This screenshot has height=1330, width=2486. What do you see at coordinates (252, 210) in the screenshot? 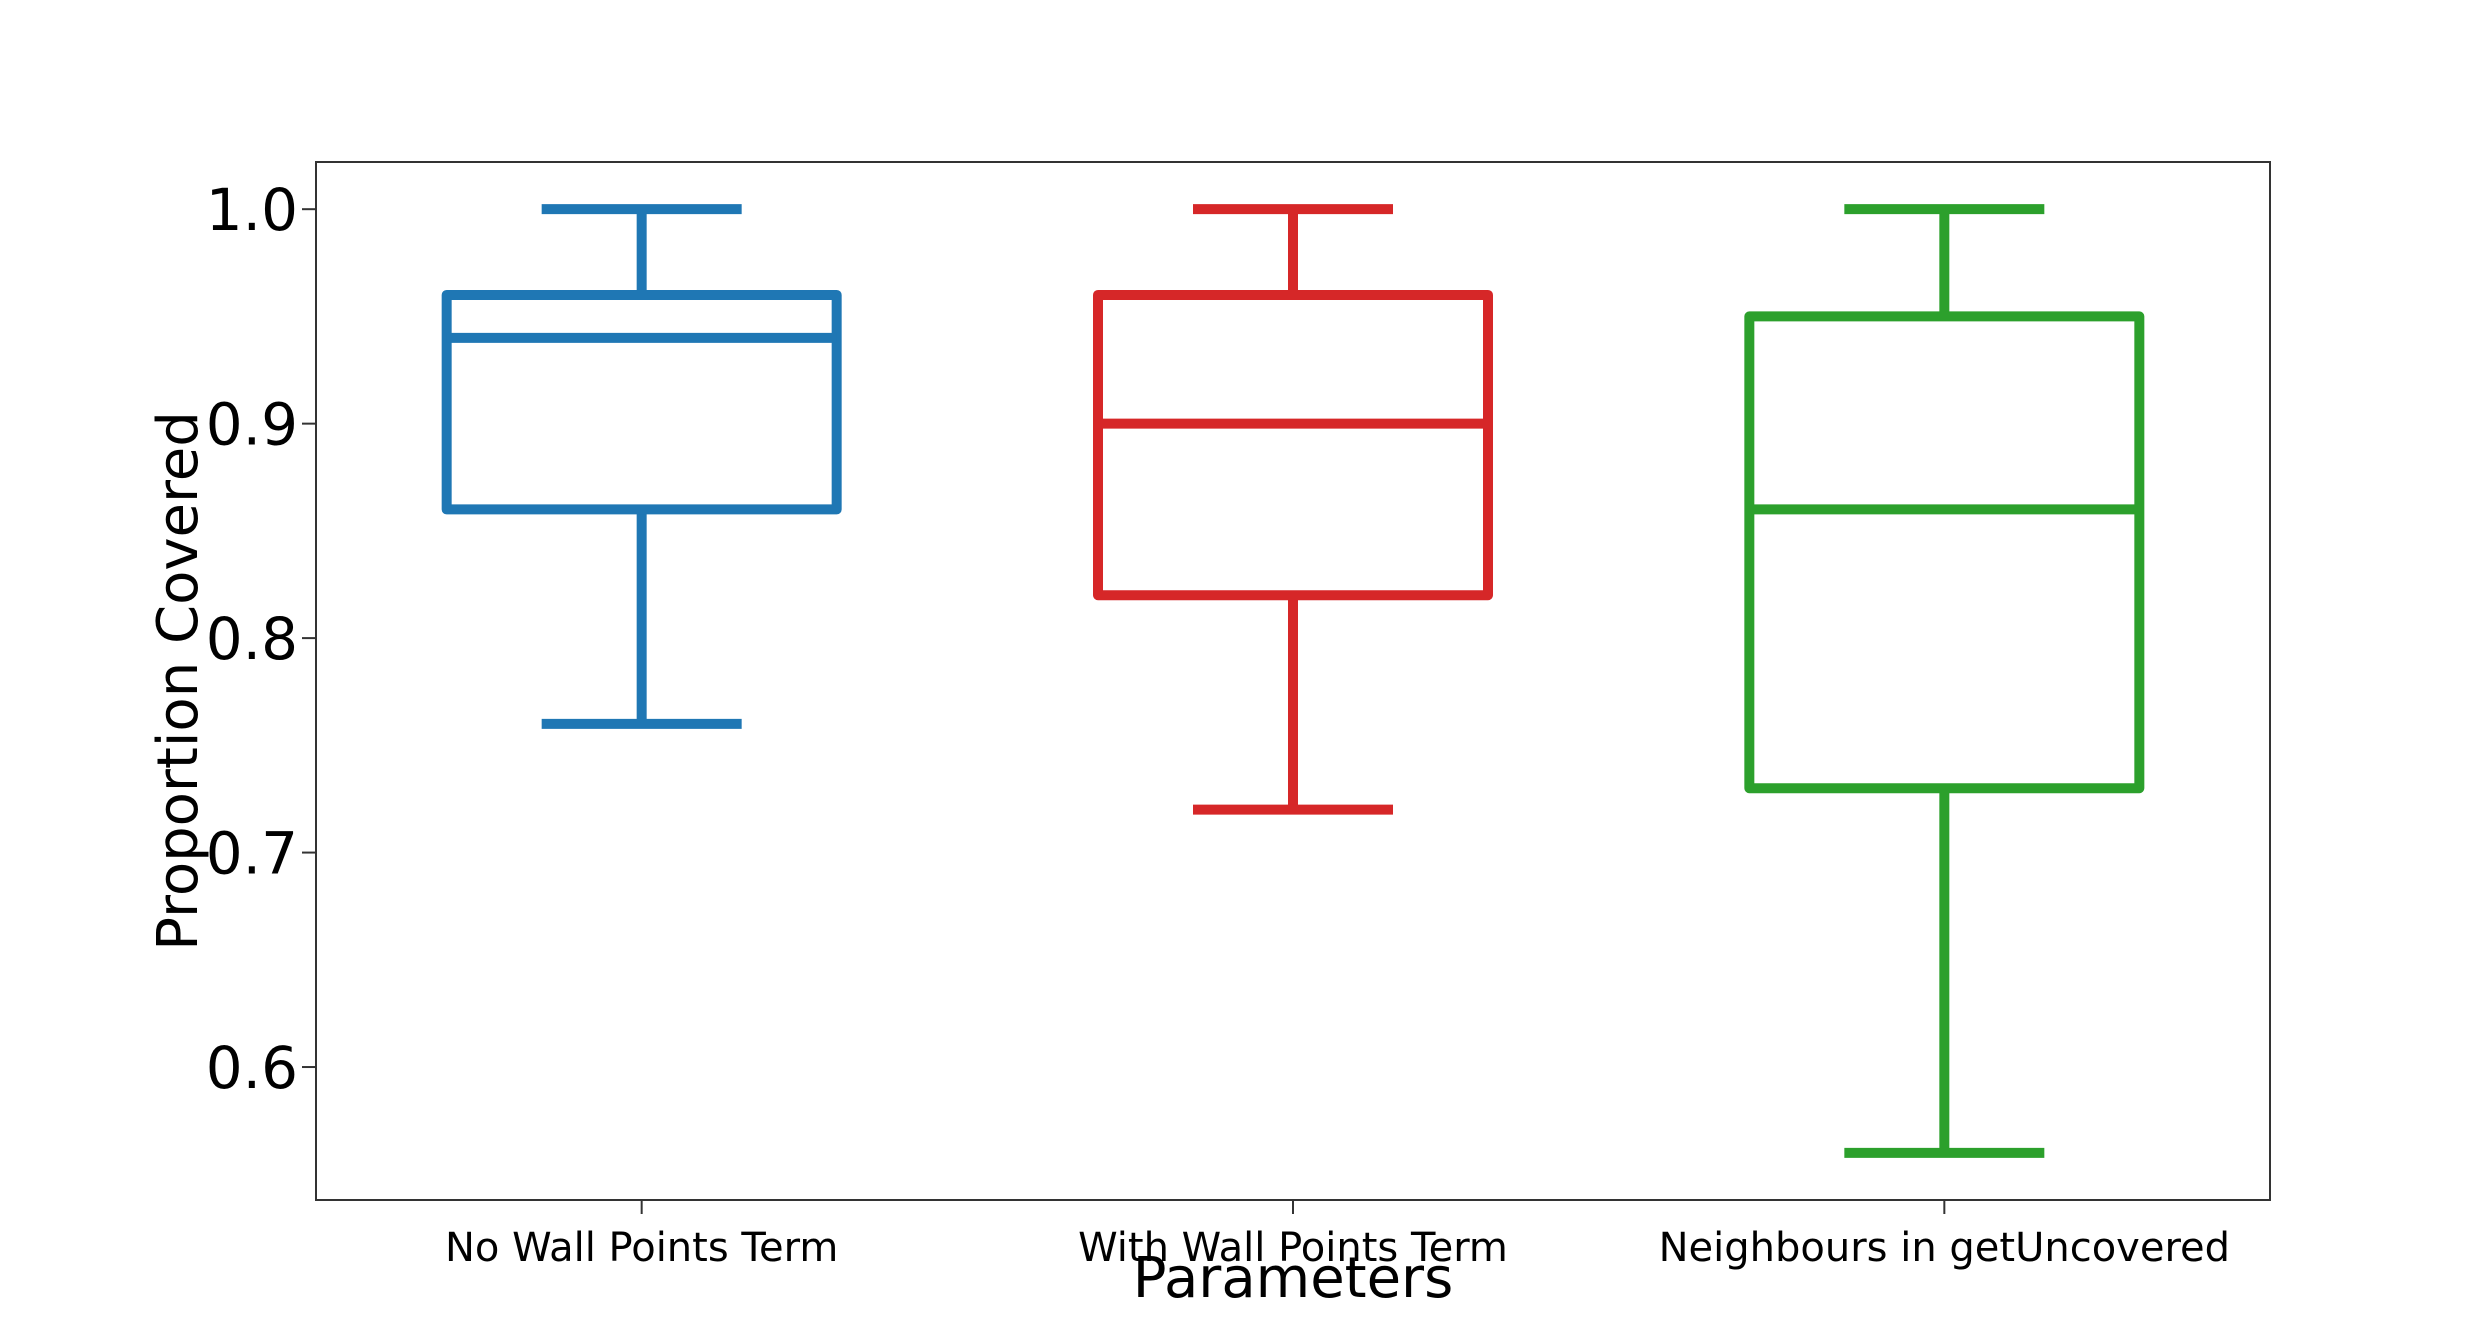
I see `y-tick-label: 1.0` at bounding box center [252, 210].